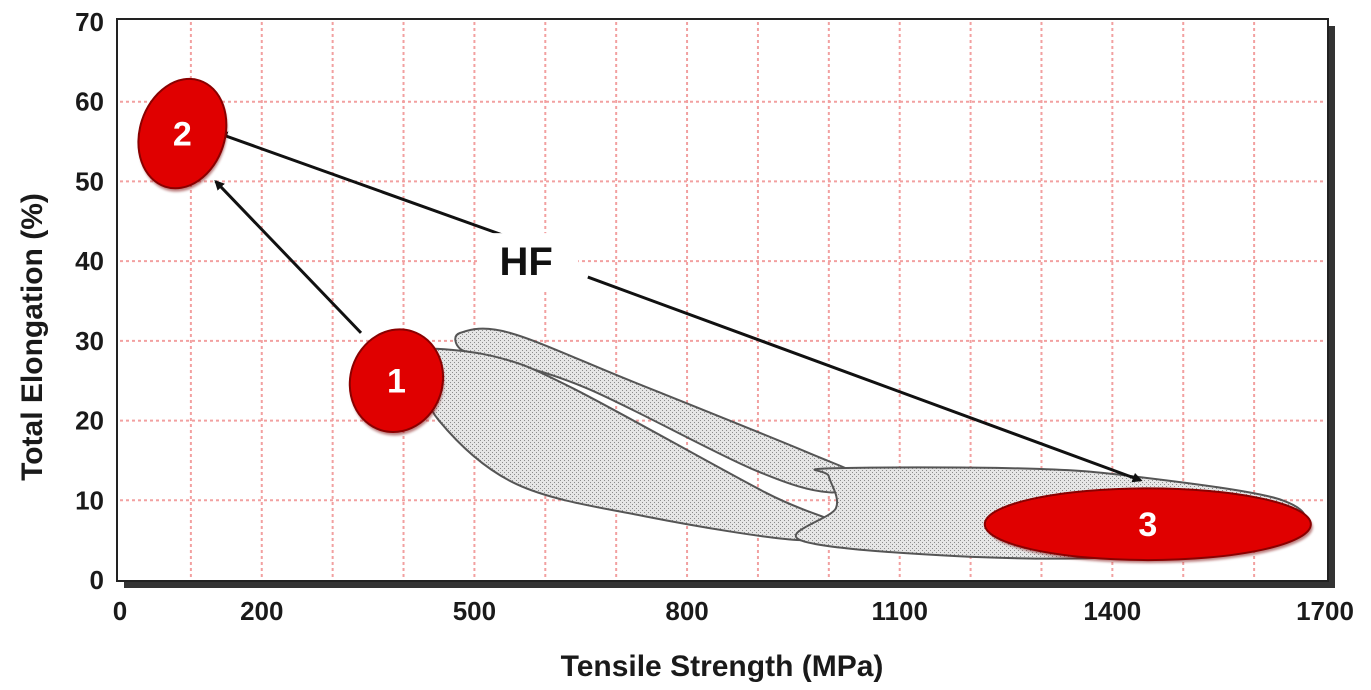 This screenshot has height=690, width=1371. I want to click on region-3-ellipse, so click(1147, 524).